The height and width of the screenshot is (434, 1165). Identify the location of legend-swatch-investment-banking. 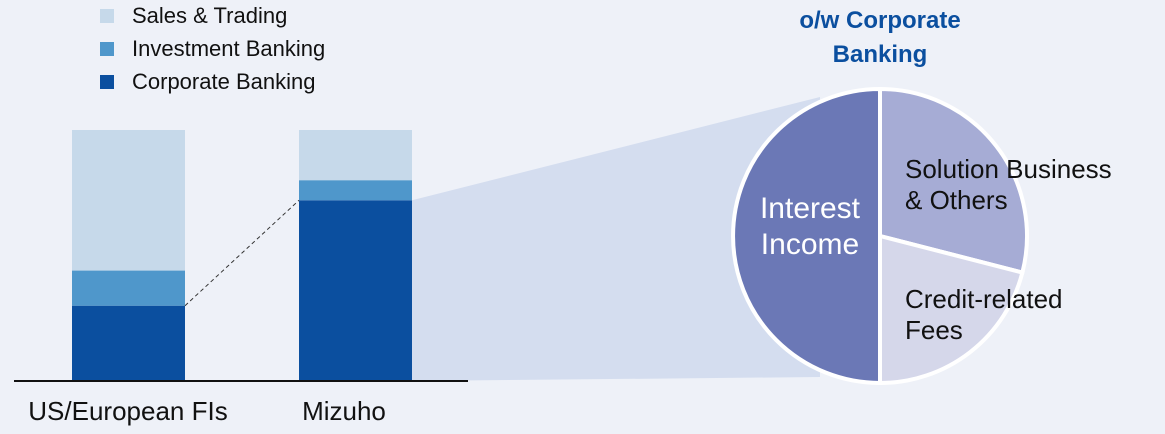
(107, 49).